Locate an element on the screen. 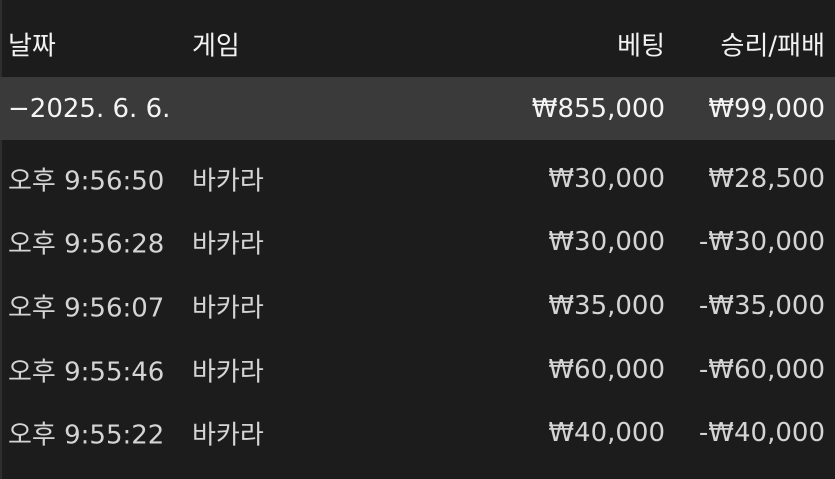 The width and height of the screenshot is (835, 479). group-result-total: ₩99,000 is located at coordinates (766, 108).